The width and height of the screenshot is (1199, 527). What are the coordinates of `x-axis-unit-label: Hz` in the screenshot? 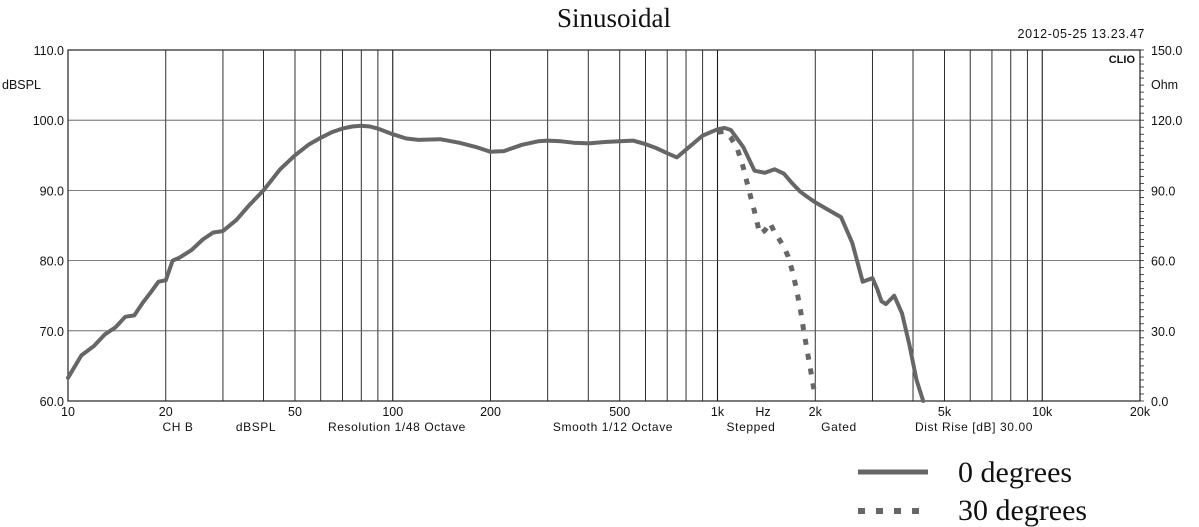 It's located at (762, 412).